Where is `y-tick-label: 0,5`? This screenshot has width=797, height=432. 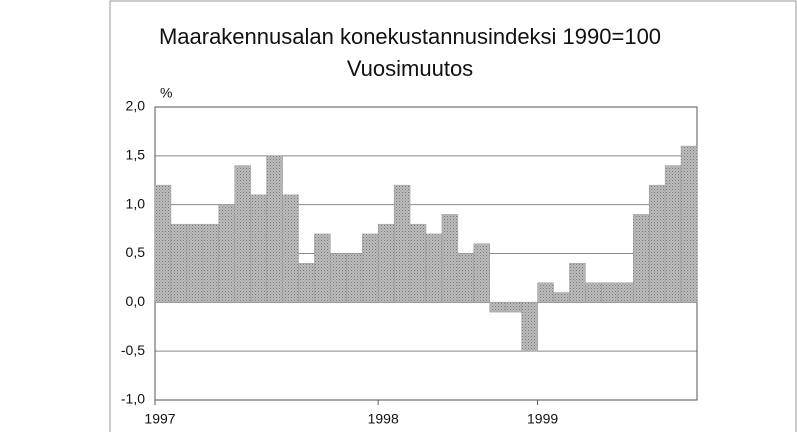 y-tick-label: 0,5 is located at coordinates (136, 252).